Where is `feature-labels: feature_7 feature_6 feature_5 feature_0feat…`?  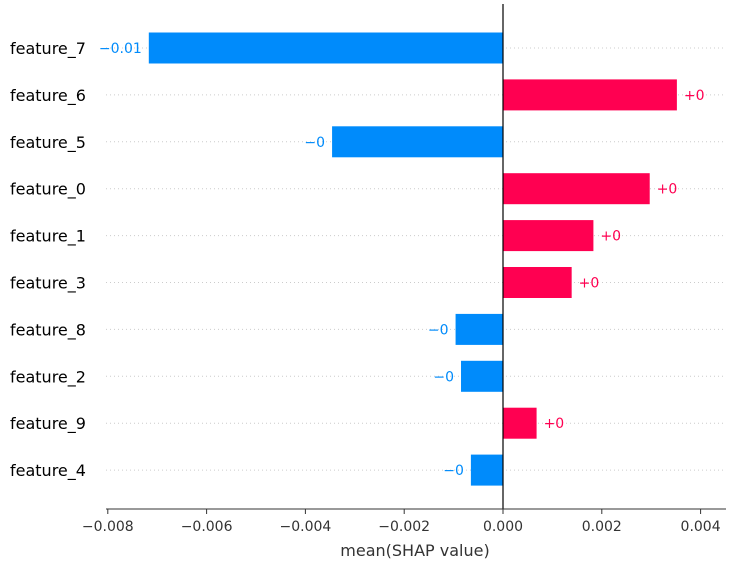
feature-labels: feature_7 feature_6 feature_5 feature_0feat… is located at coordinates (48, 260).